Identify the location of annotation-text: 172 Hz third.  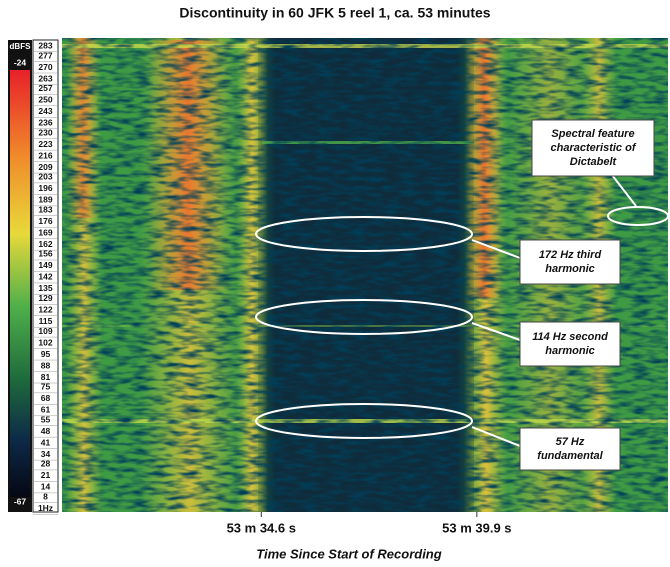
(570, 255).